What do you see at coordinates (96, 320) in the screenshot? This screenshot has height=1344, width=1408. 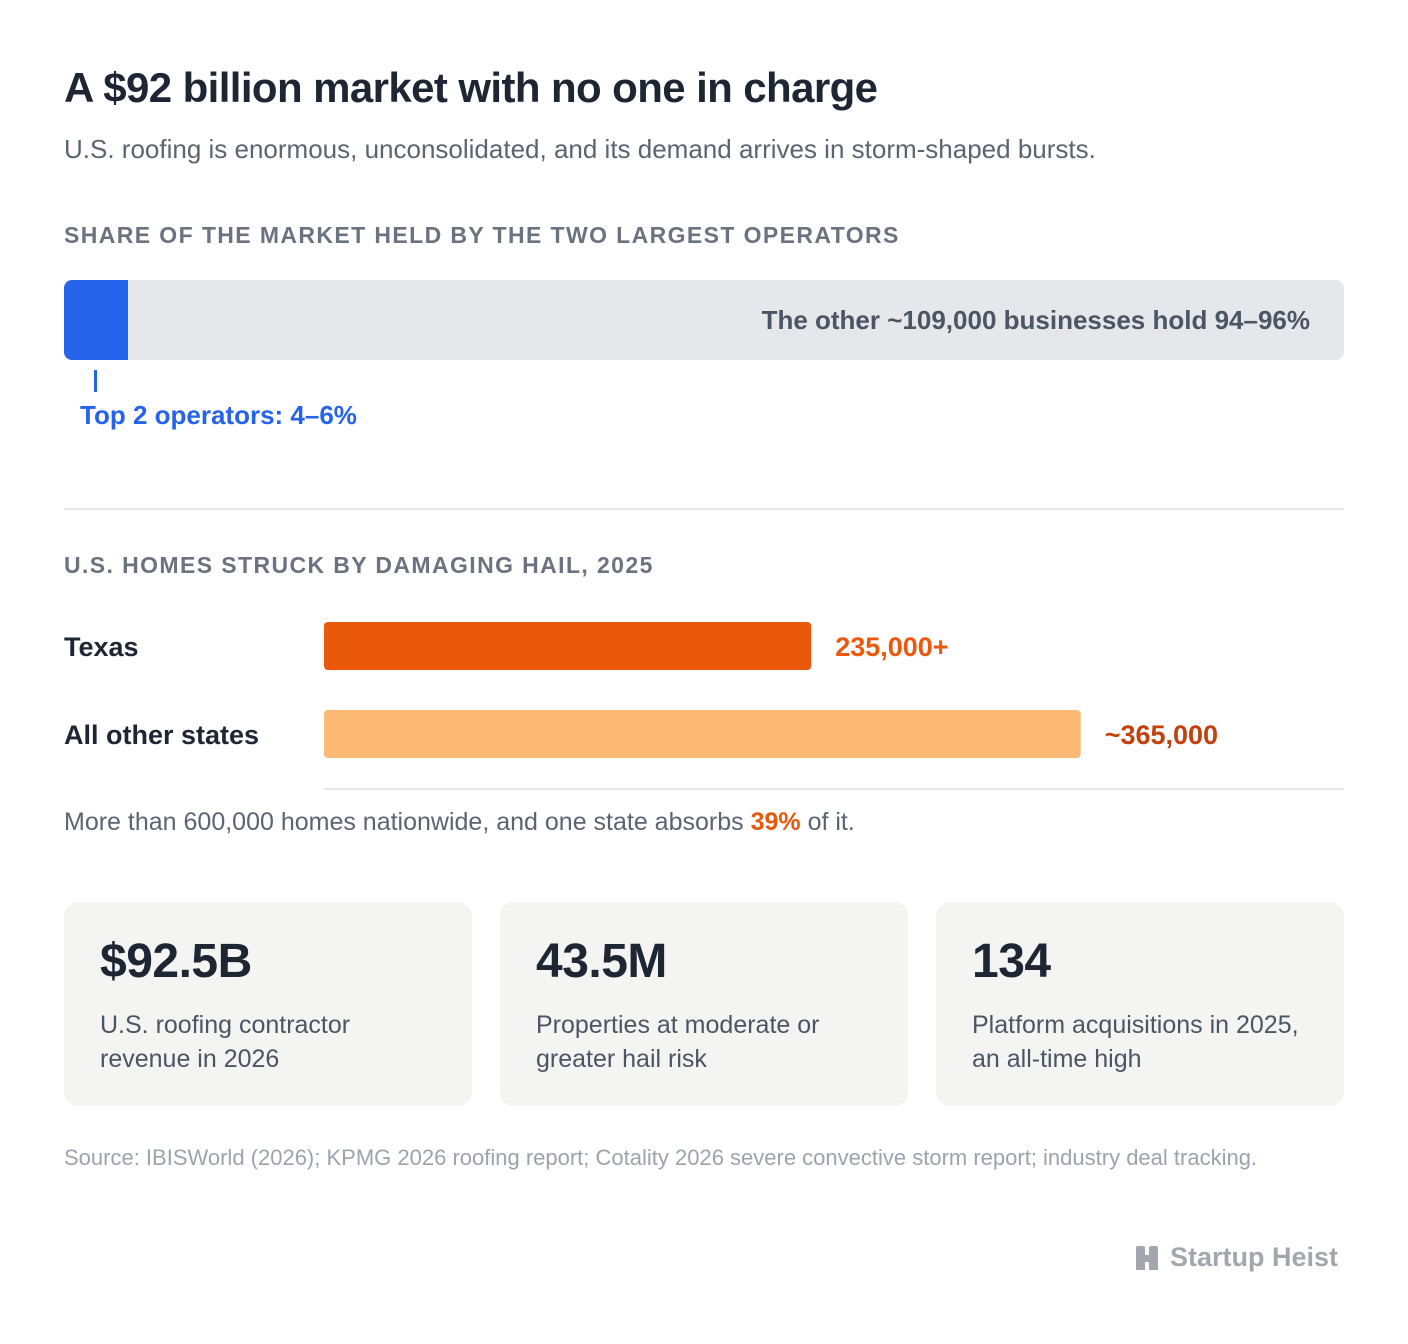 I see `share-bar-top-operators` at bounding box center [96, 320].